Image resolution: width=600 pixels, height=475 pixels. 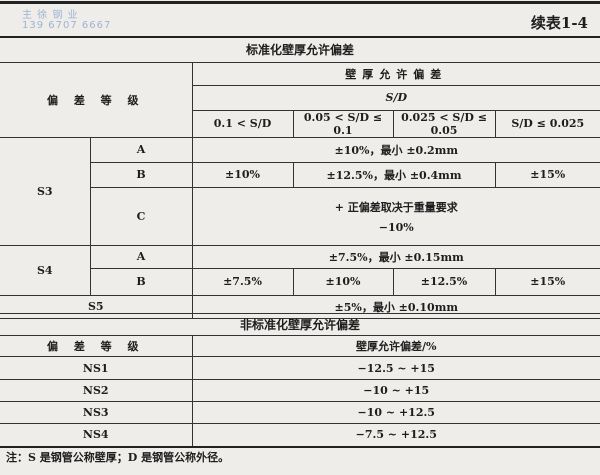 I want to click on ns-tolerance-header: 壁厚允许偏差/%, so click(x=395, y=346).